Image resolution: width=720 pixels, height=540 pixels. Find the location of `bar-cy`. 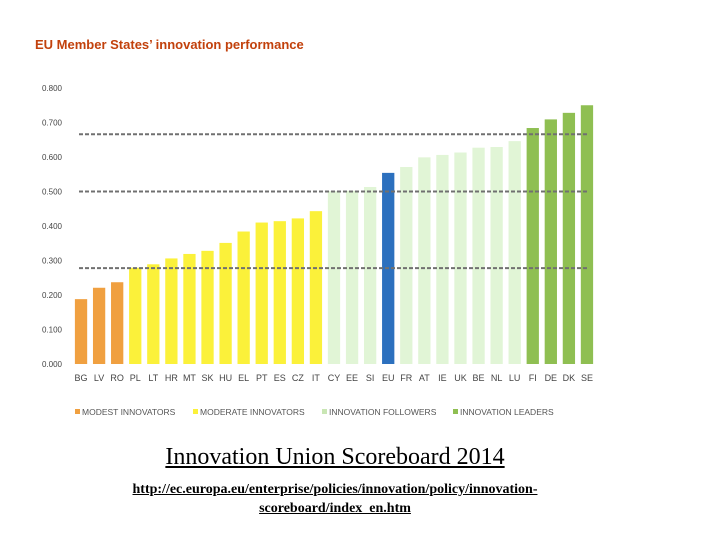

bar-cy is located at coordinates (334, 277).